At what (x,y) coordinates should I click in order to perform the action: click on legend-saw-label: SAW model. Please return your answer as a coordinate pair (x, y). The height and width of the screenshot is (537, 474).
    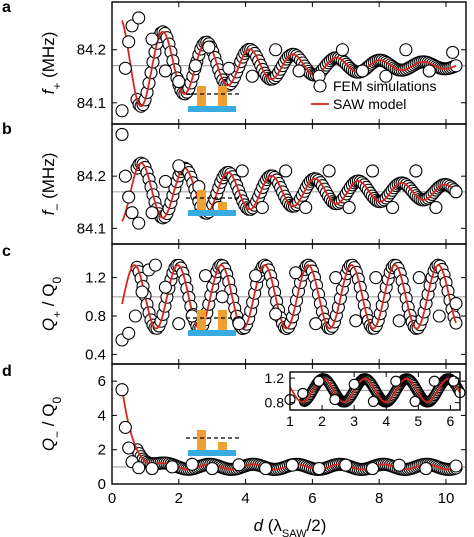
    Looking at the image, I should click on (369, 104).